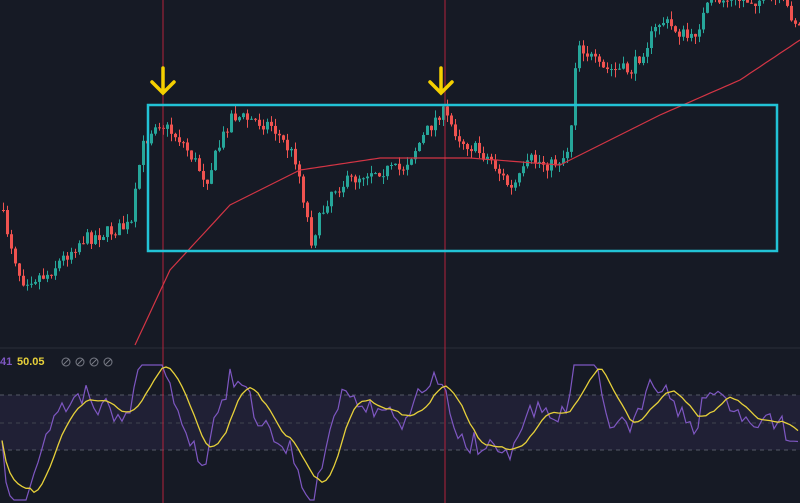  I want to click on rsi-ma-value: 50.05, so click(31, 362).